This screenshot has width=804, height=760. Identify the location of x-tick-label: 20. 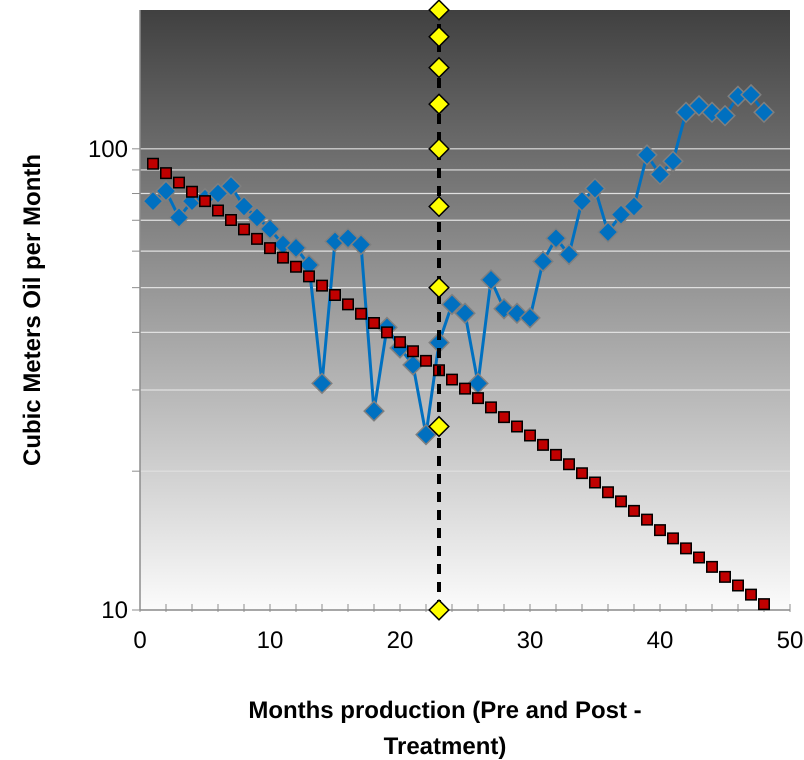
(400, 640).